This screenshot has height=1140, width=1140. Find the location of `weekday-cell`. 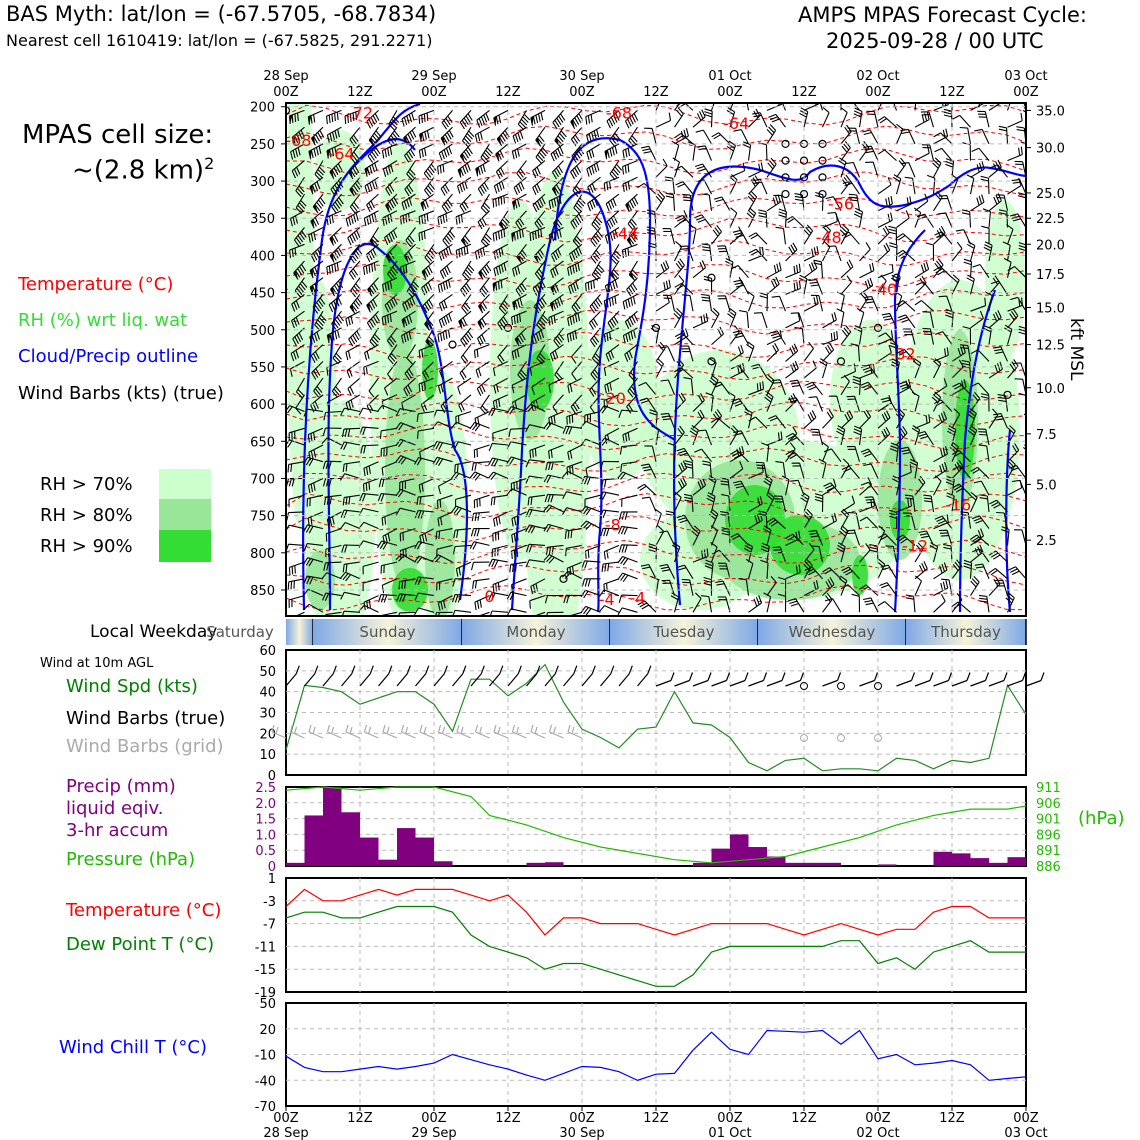

weekday-cell is located at coordinates (299, 632).